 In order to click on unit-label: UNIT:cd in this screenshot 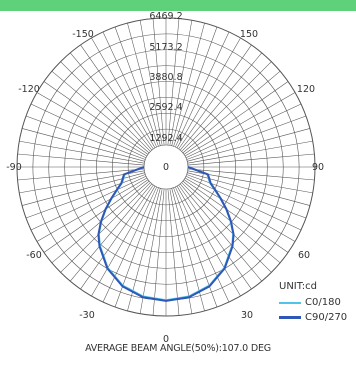, I will do `click(298, 286)`.